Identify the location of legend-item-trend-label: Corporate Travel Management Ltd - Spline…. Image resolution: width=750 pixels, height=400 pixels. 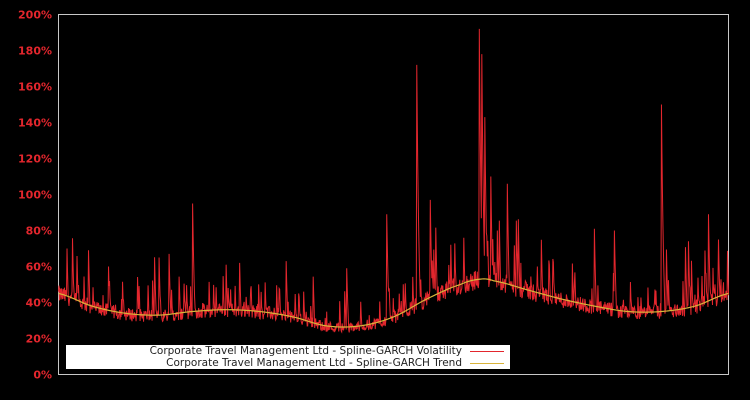
(314, 363).